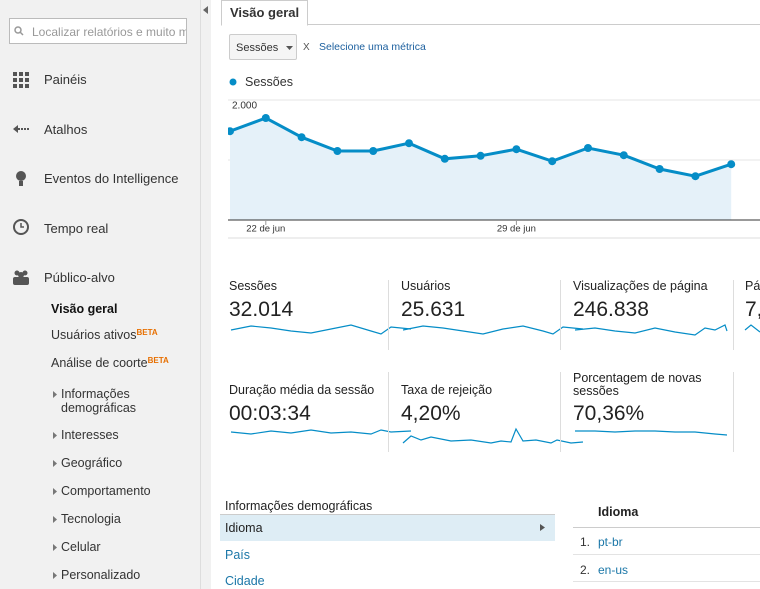 The height and width of the screenshot is (589, 760). What do you see at coordinates (116, 575) in the screenshot?
I see `subnav-item: Personalizado` at bounding box center [116, 575].